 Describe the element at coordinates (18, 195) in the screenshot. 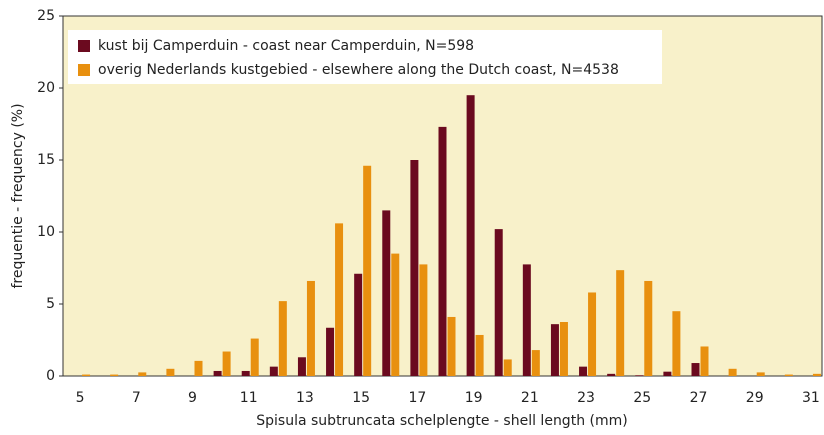

I see `y-axis-label: frequentie - frequency (%)` at that location.